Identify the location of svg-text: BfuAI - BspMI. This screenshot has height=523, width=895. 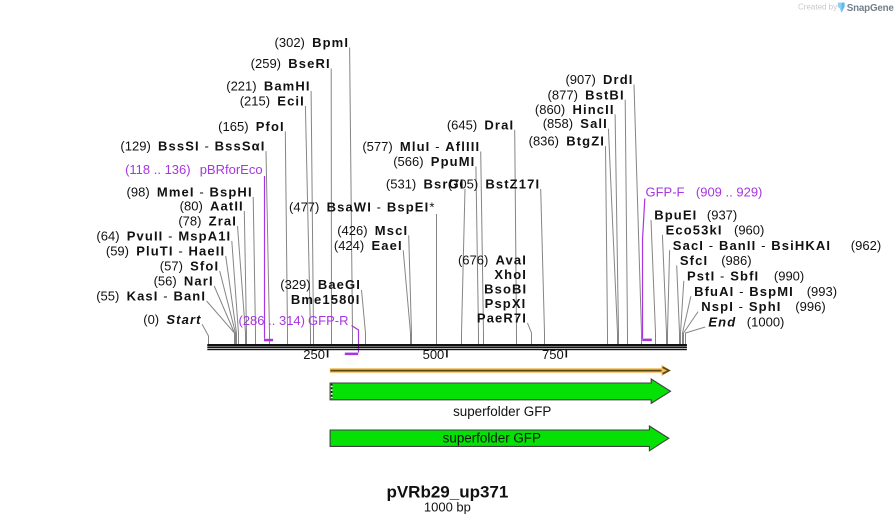
(744, 291).